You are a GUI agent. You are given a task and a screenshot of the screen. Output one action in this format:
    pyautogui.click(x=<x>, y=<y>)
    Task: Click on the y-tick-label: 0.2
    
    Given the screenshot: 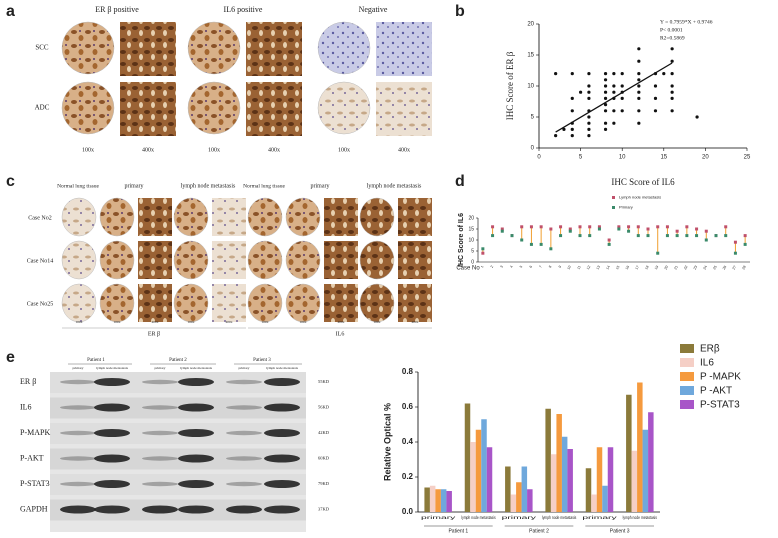 What is the action you would take?
    pyautogui.click(x=408, y=476)
    